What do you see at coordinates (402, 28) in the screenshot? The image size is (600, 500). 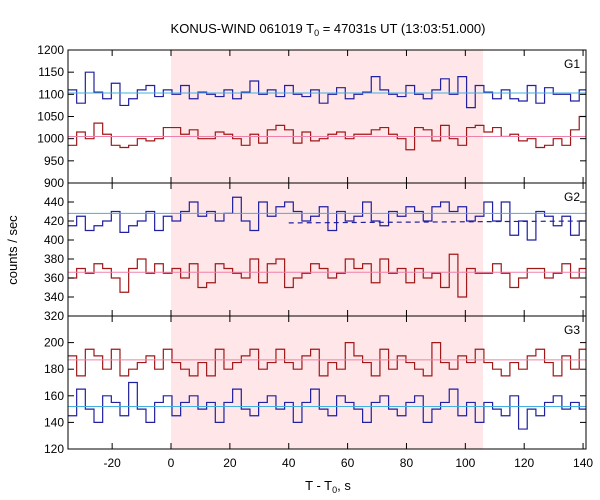 I see `chart-title-suffix: = 47031s UT (13:03:51.000)` at bounding box center [402, 28].